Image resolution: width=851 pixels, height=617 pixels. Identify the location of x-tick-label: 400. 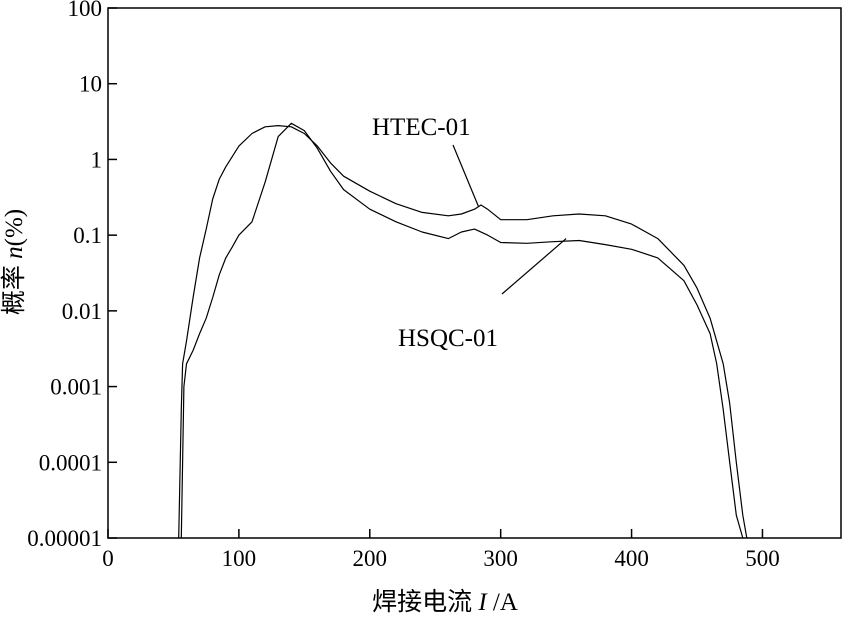
(631, 558).